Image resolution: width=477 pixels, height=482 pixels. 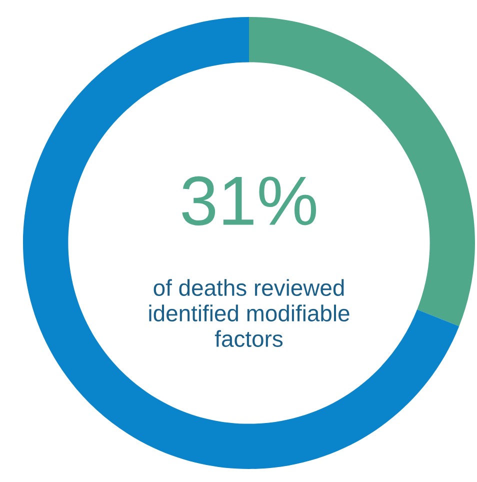 I want to click on text: 31%, so click(x=249, y=201).